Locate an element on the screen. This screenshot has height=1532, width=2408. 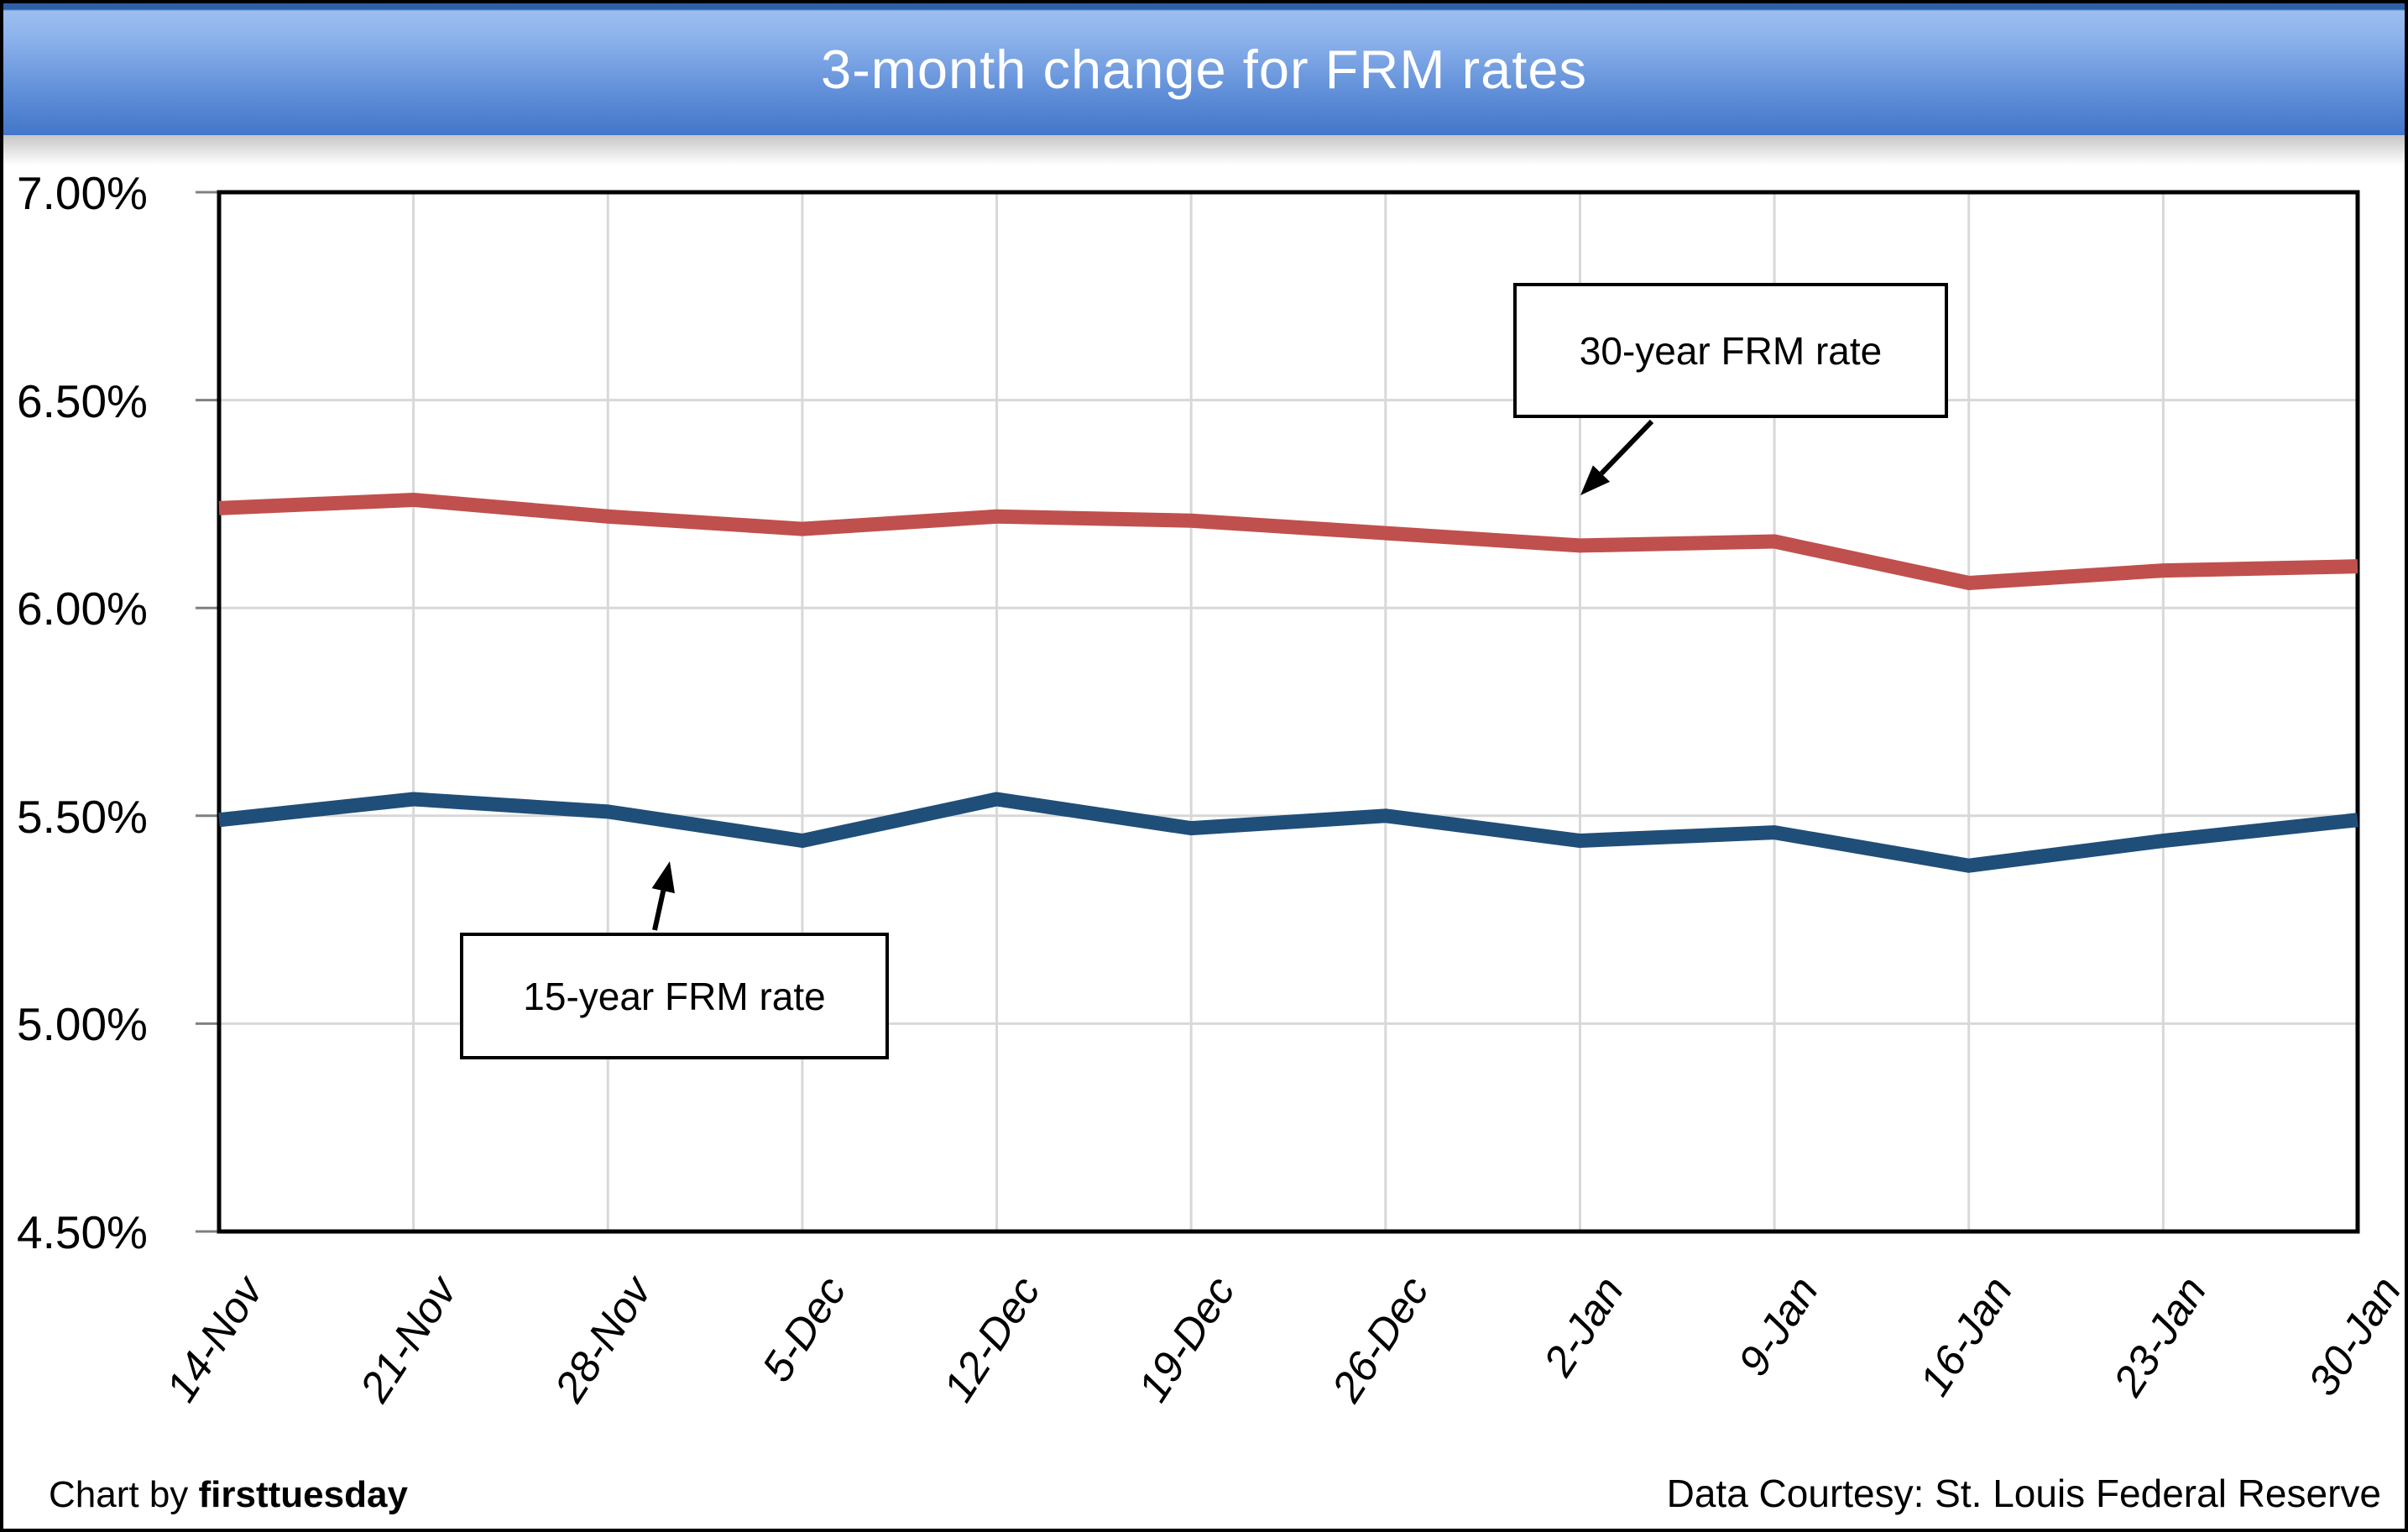
footer-credit-prefix: Chart by is located at coordinates (124, 1495).